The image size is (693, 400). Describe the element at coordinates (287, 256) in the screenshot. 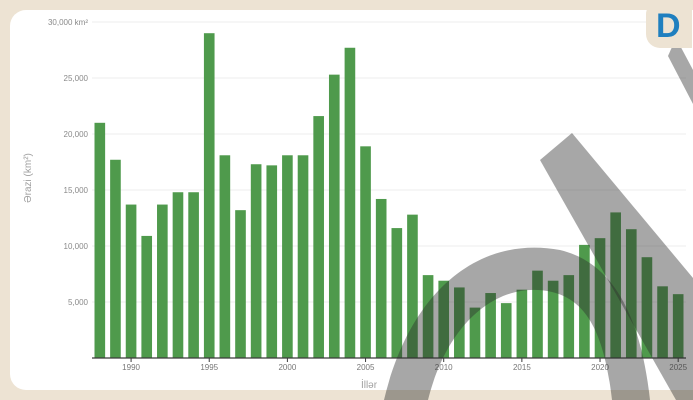

I see `bar-2000` at that location.